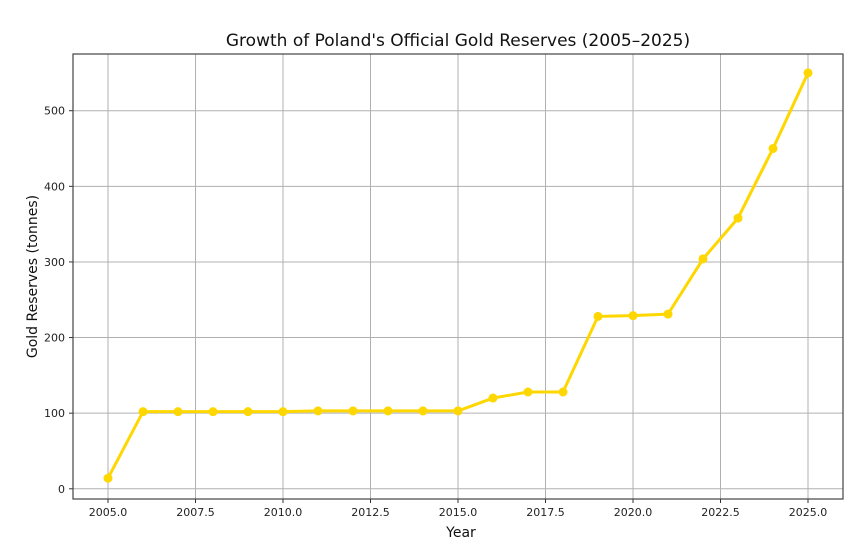 Image resolution: width=867 pixels, height=547 pixels. What do you see at coordinates (370, 512) in the screenshot?
I see `x-tick-label: 2012.5` at bounding box center [370, 512].